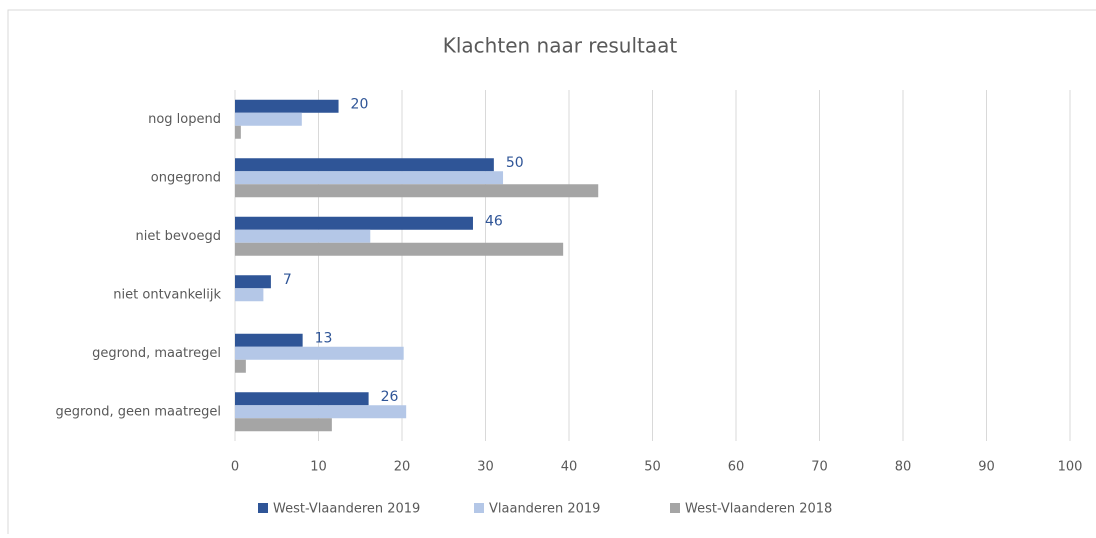  I want to click on x-tick-label: 30, so click(485, 467).